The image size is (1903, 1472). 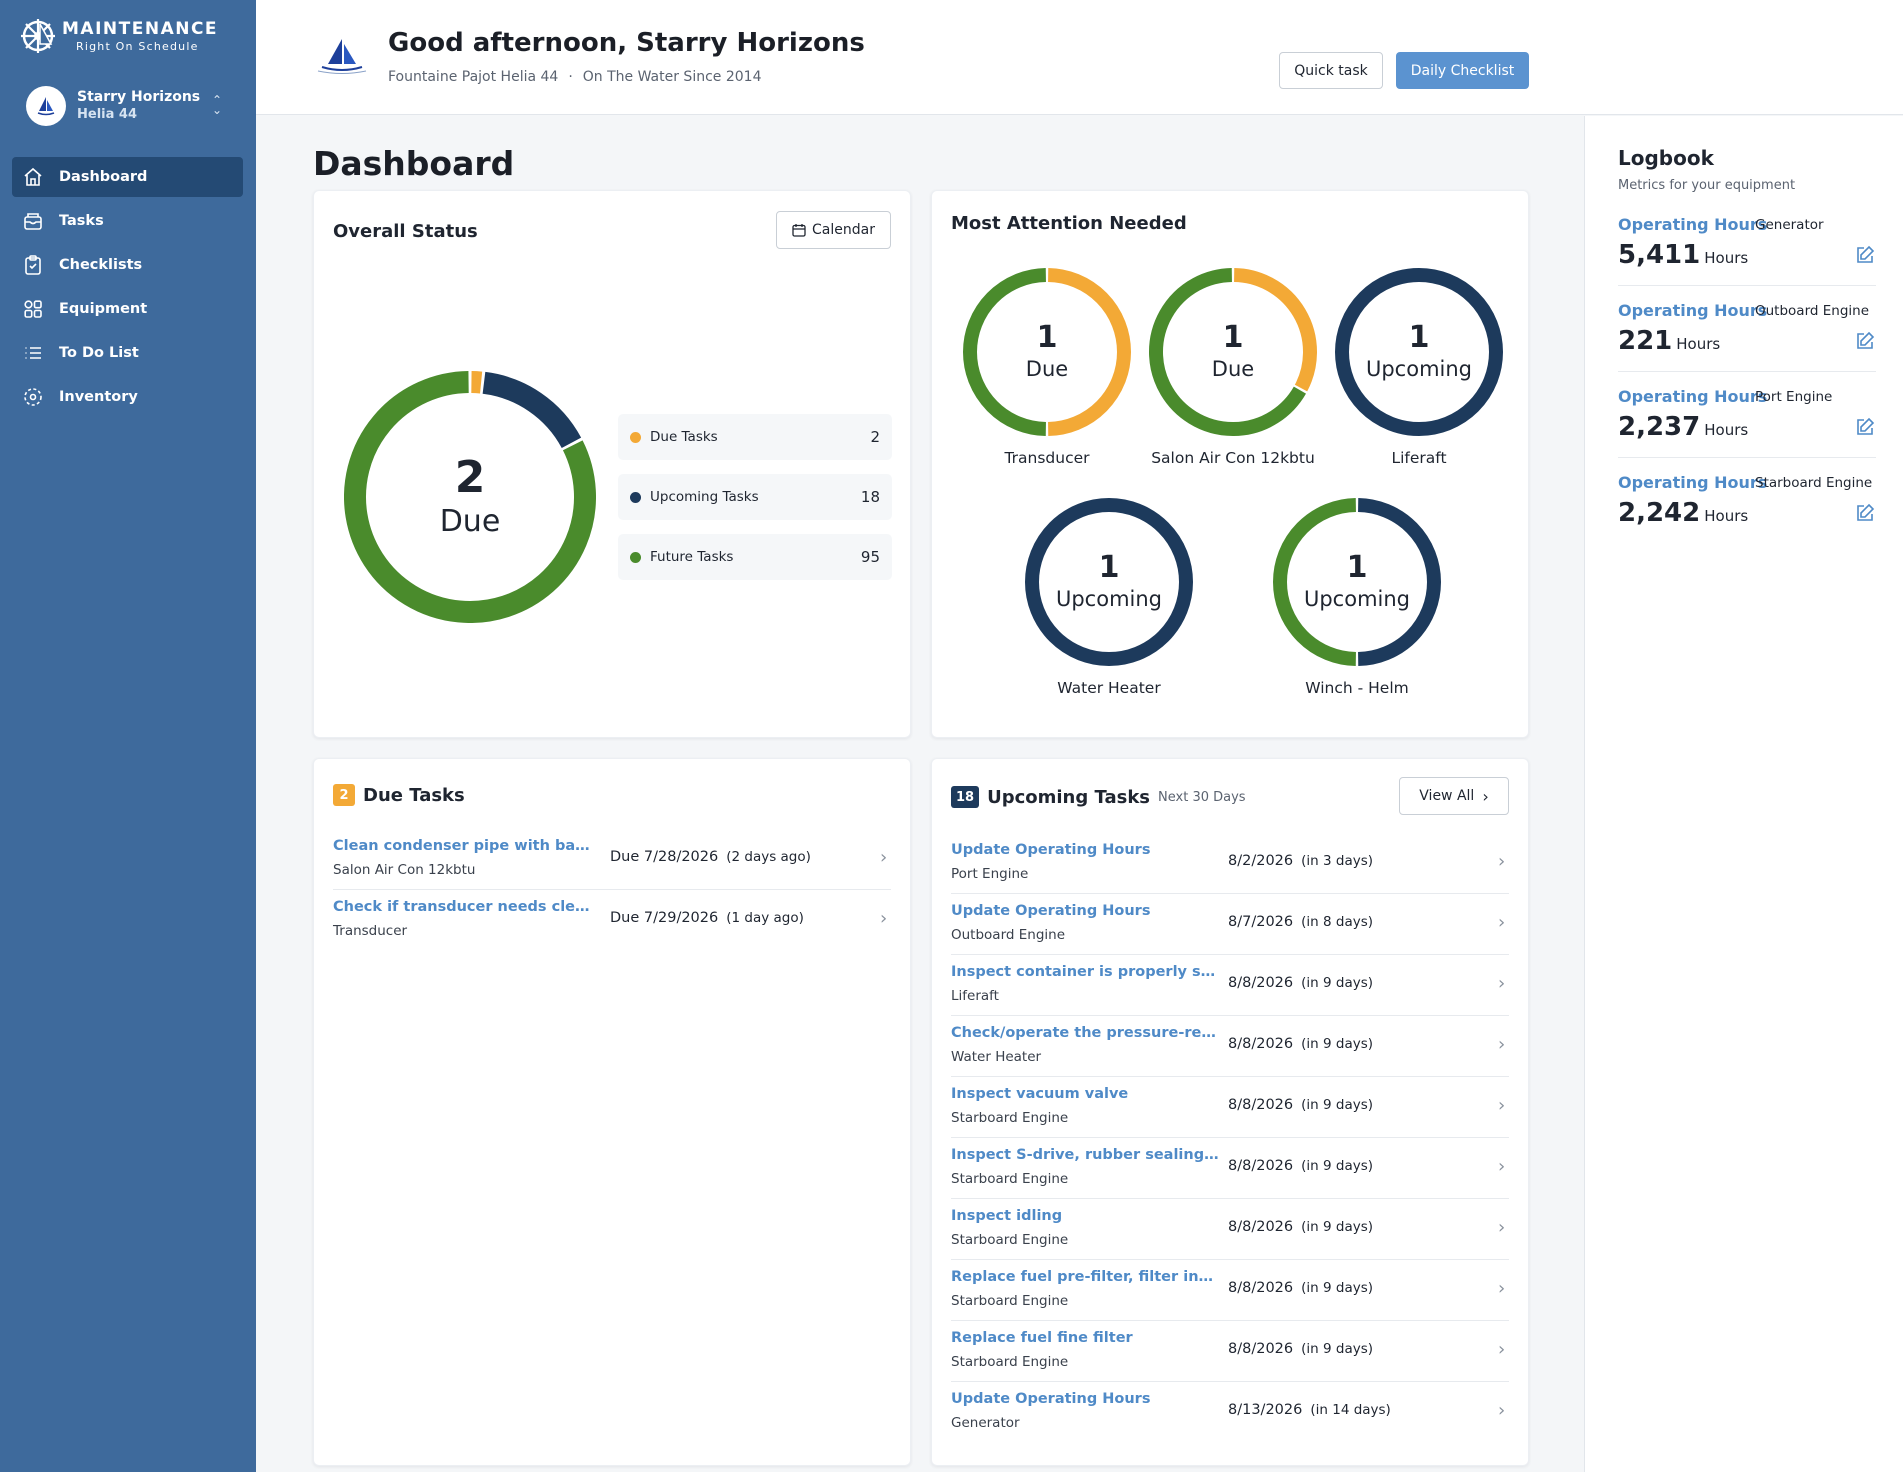 What do you see at coordinates (1085, 1277) in the screenshot?
I see `task-title-link: Replace fuel pre-filter, filter insert` at bounding box center [1085, 1277].